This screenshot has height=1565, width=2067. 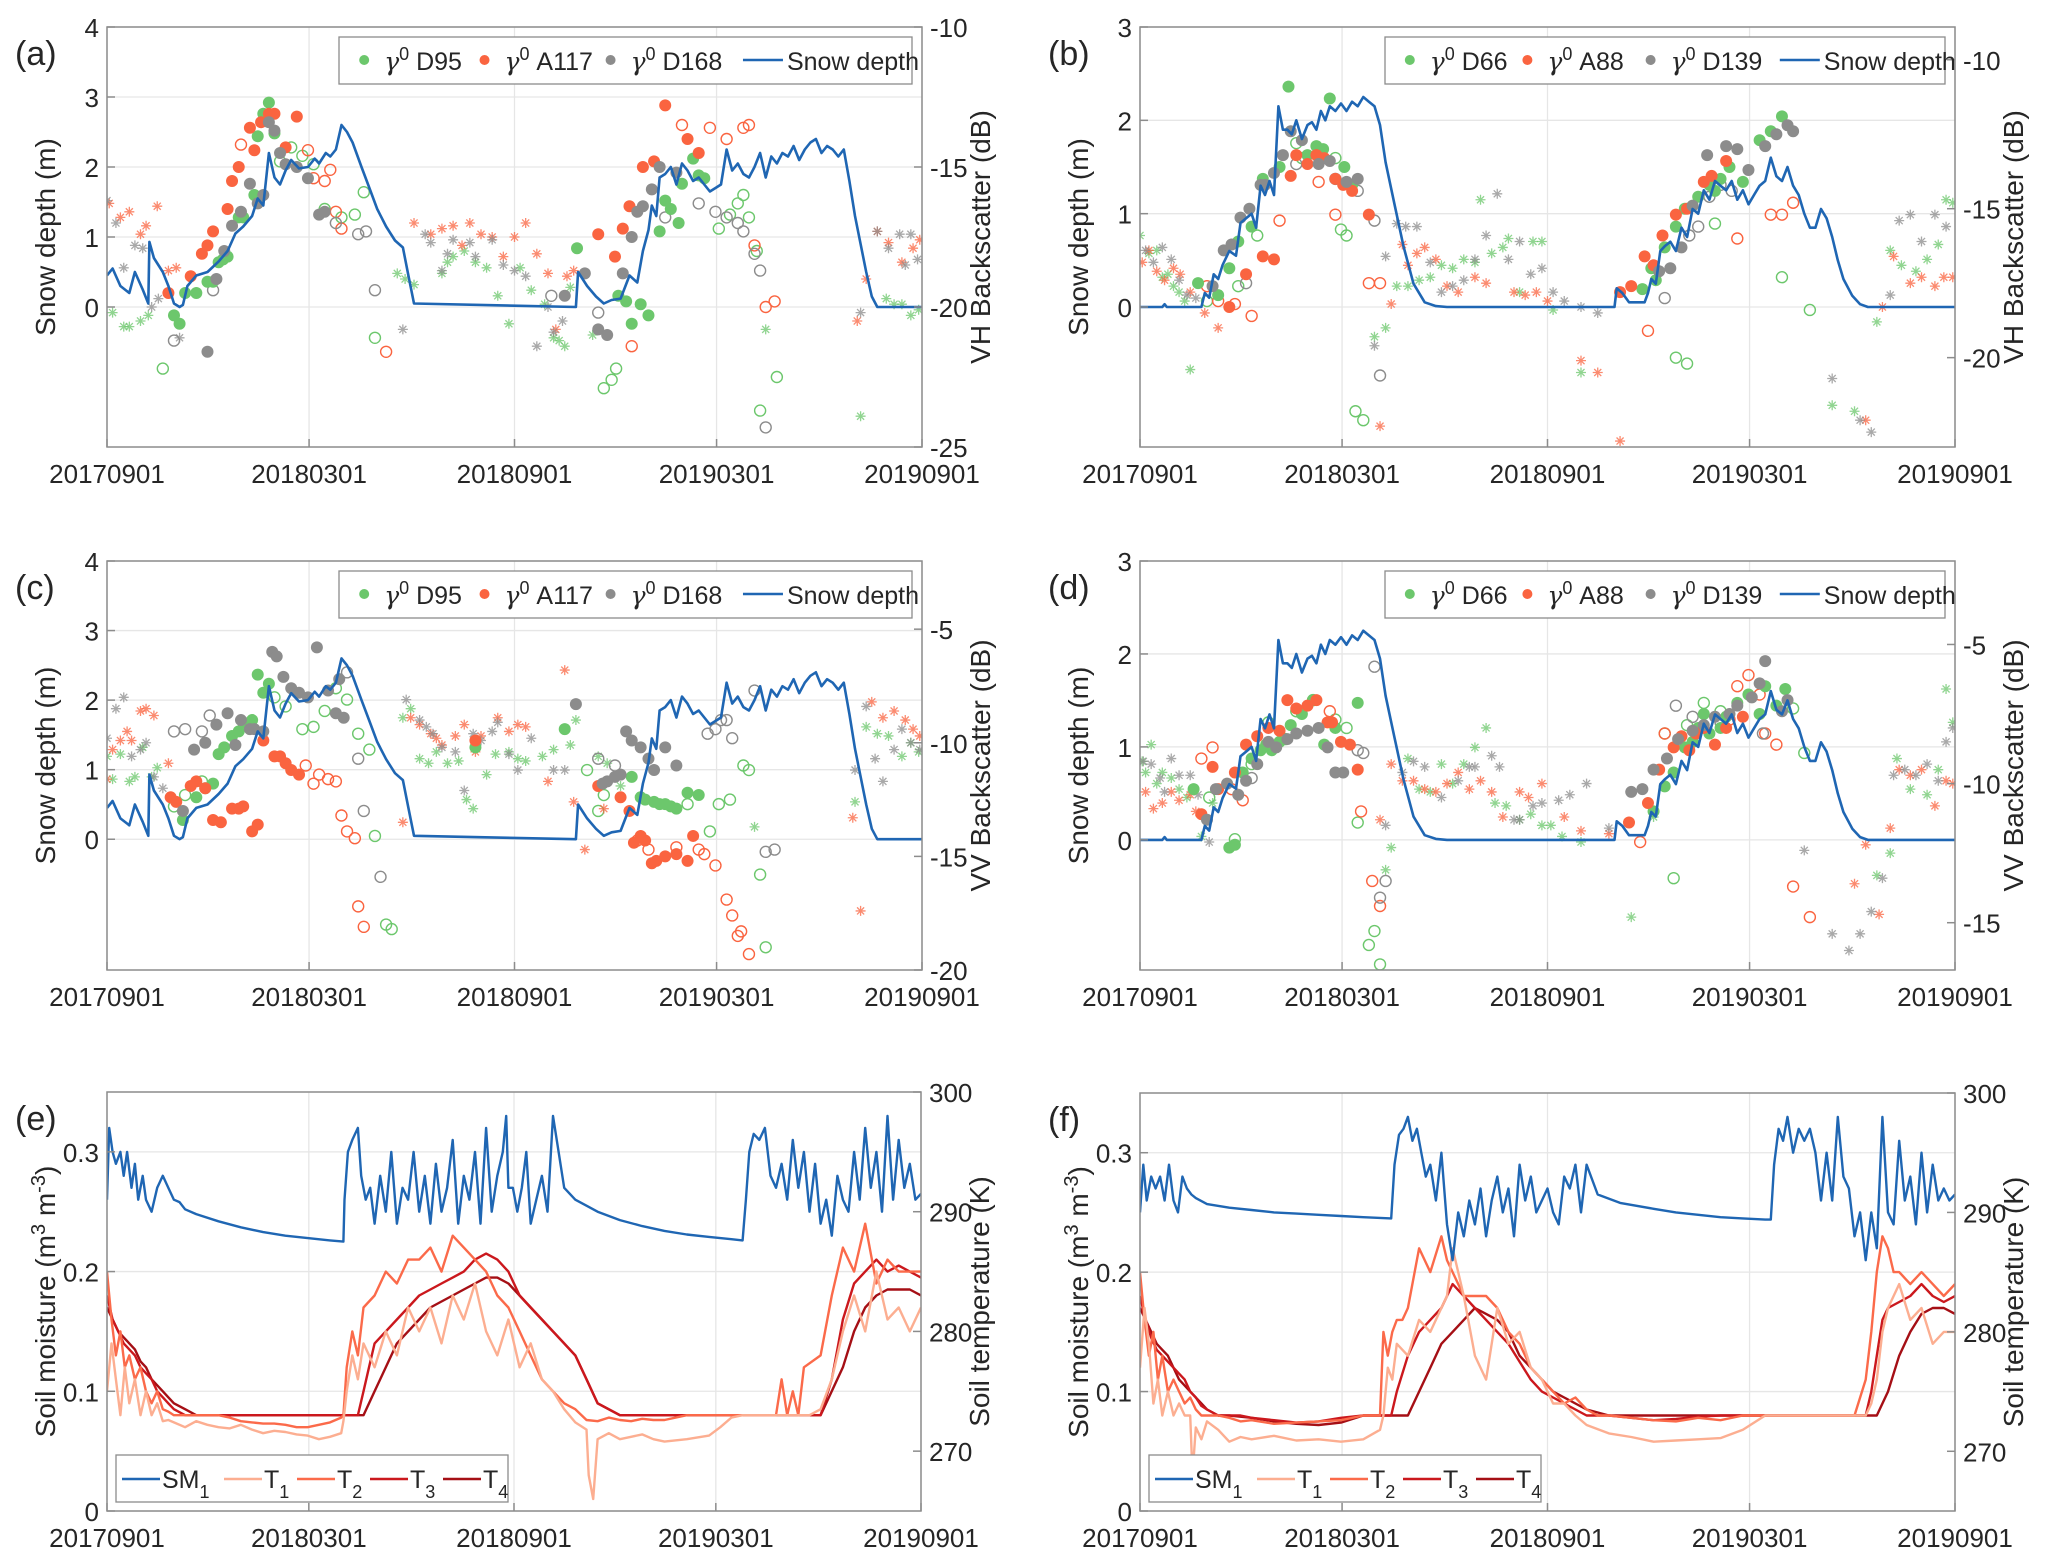 I want to click on line-T2, so click(x=1547, y=1330).